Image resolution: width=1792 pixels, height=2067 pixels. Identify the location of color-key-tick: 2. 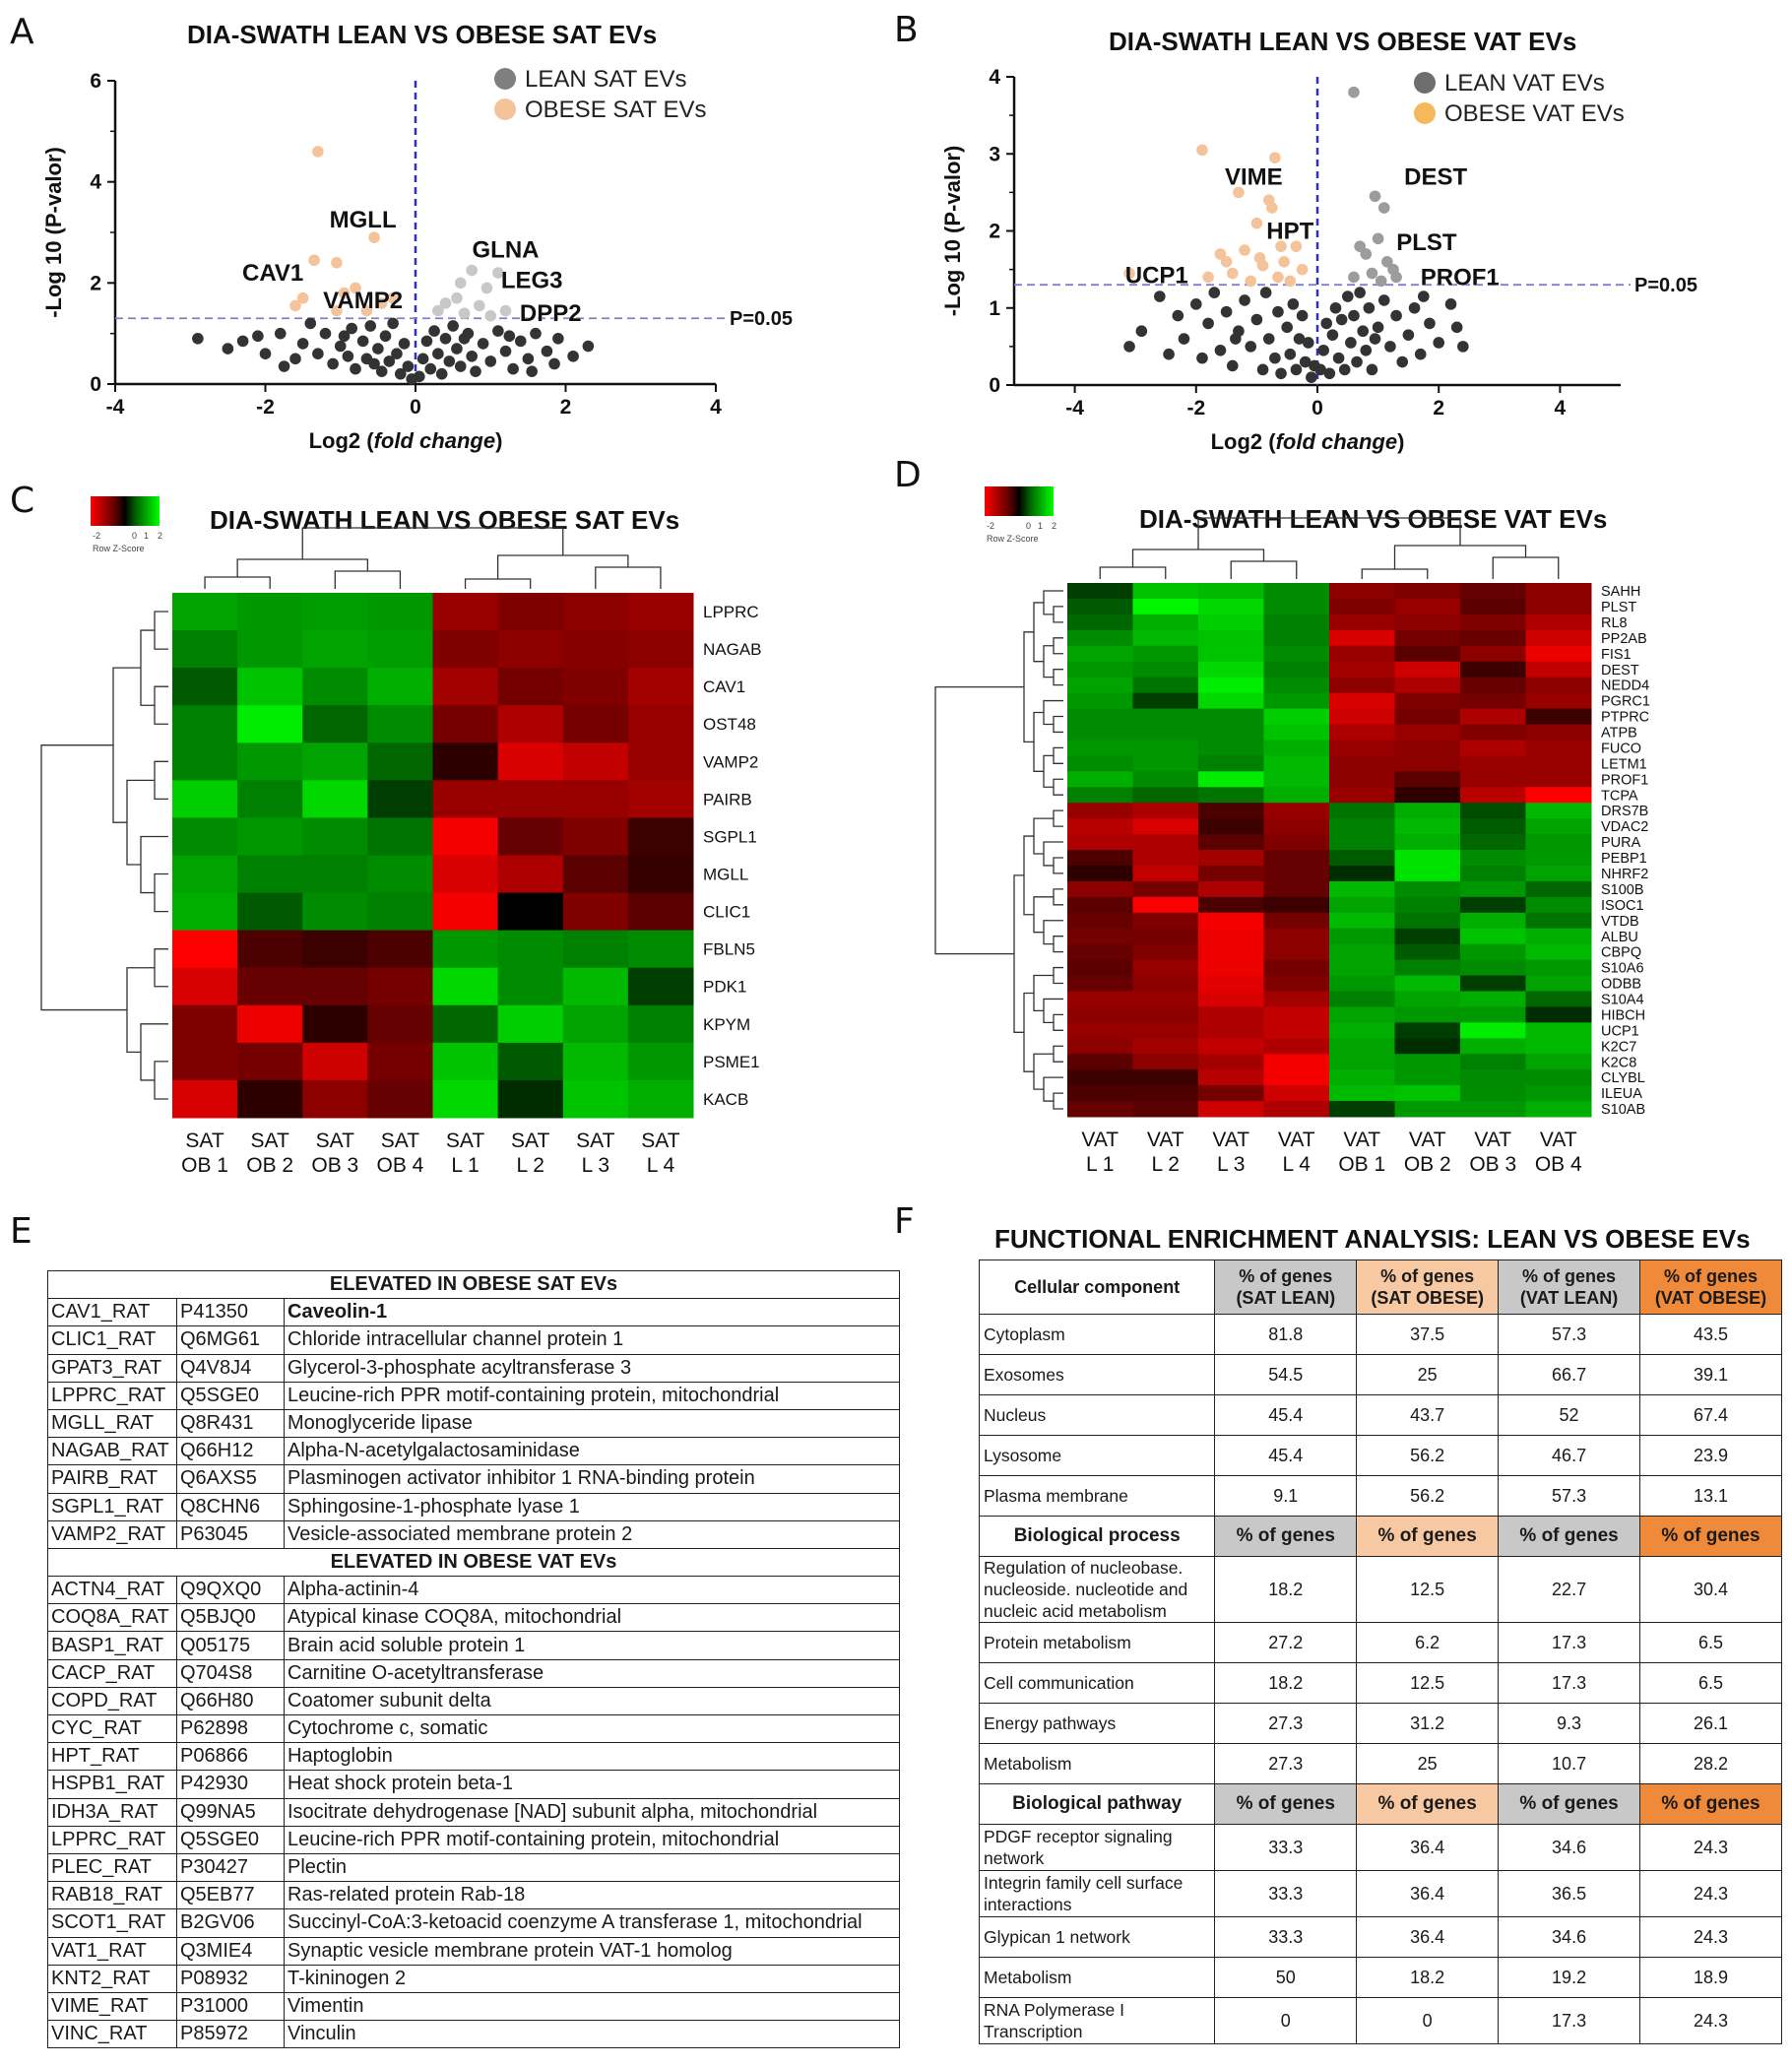
(1054, 526).